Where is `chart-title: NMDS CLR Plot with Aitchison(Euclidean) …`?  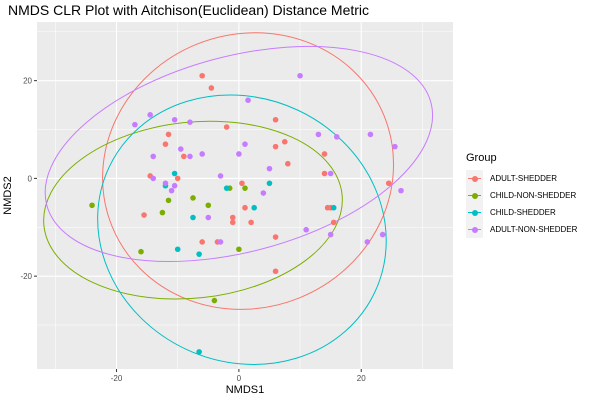
chart-title: NMDS CLR Plot with Aitchison(Euclidean) … is located at coordinates (189, 10).